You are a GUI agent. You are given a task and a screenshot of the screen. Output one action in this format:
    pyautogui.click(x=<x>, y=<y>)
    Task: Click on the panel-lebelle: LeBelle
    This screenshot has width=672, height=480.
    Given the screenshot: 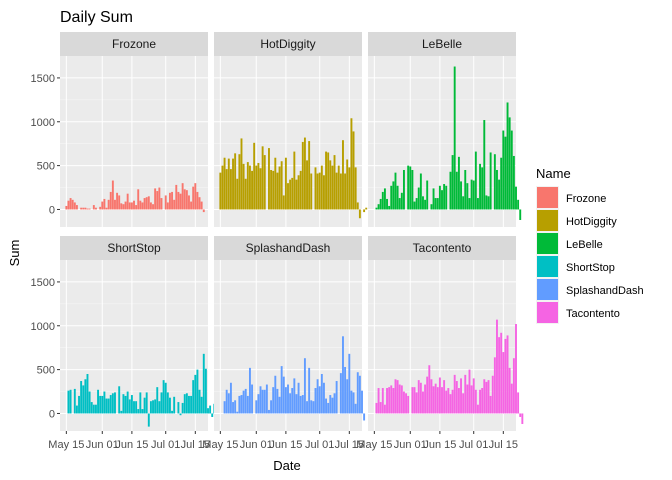 What is the action you would take?
    pyautogui.click(x=445, y=129)
    